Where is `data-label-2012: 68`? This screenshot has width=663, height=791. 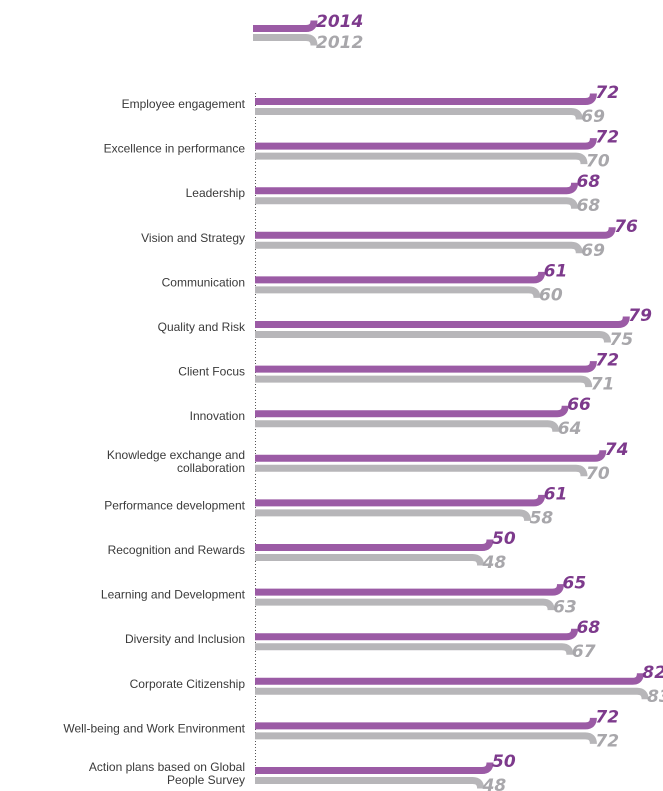
data-label-2012: 68 is located at coordinates (589, 206).